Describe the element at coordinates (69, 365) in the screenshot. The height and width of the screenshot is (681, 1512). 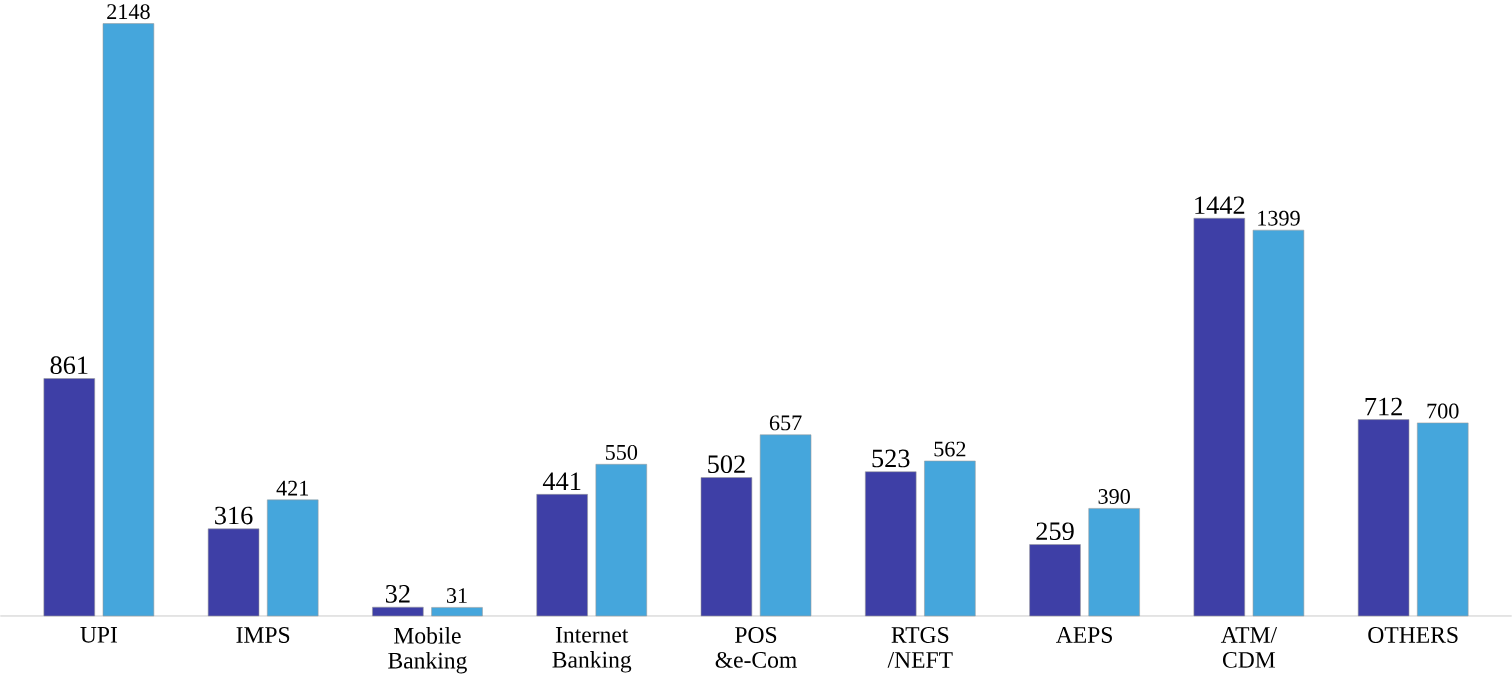
I see `data-label: 861` at that location.